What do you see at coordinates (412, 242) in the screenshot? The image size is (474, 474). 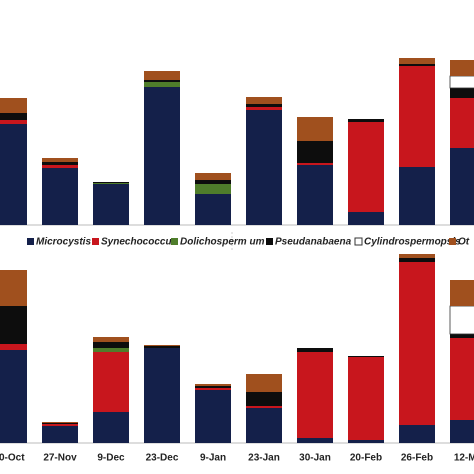 I see `legend-label: Cylindrospermopsis` at bounding box center [412, 242].